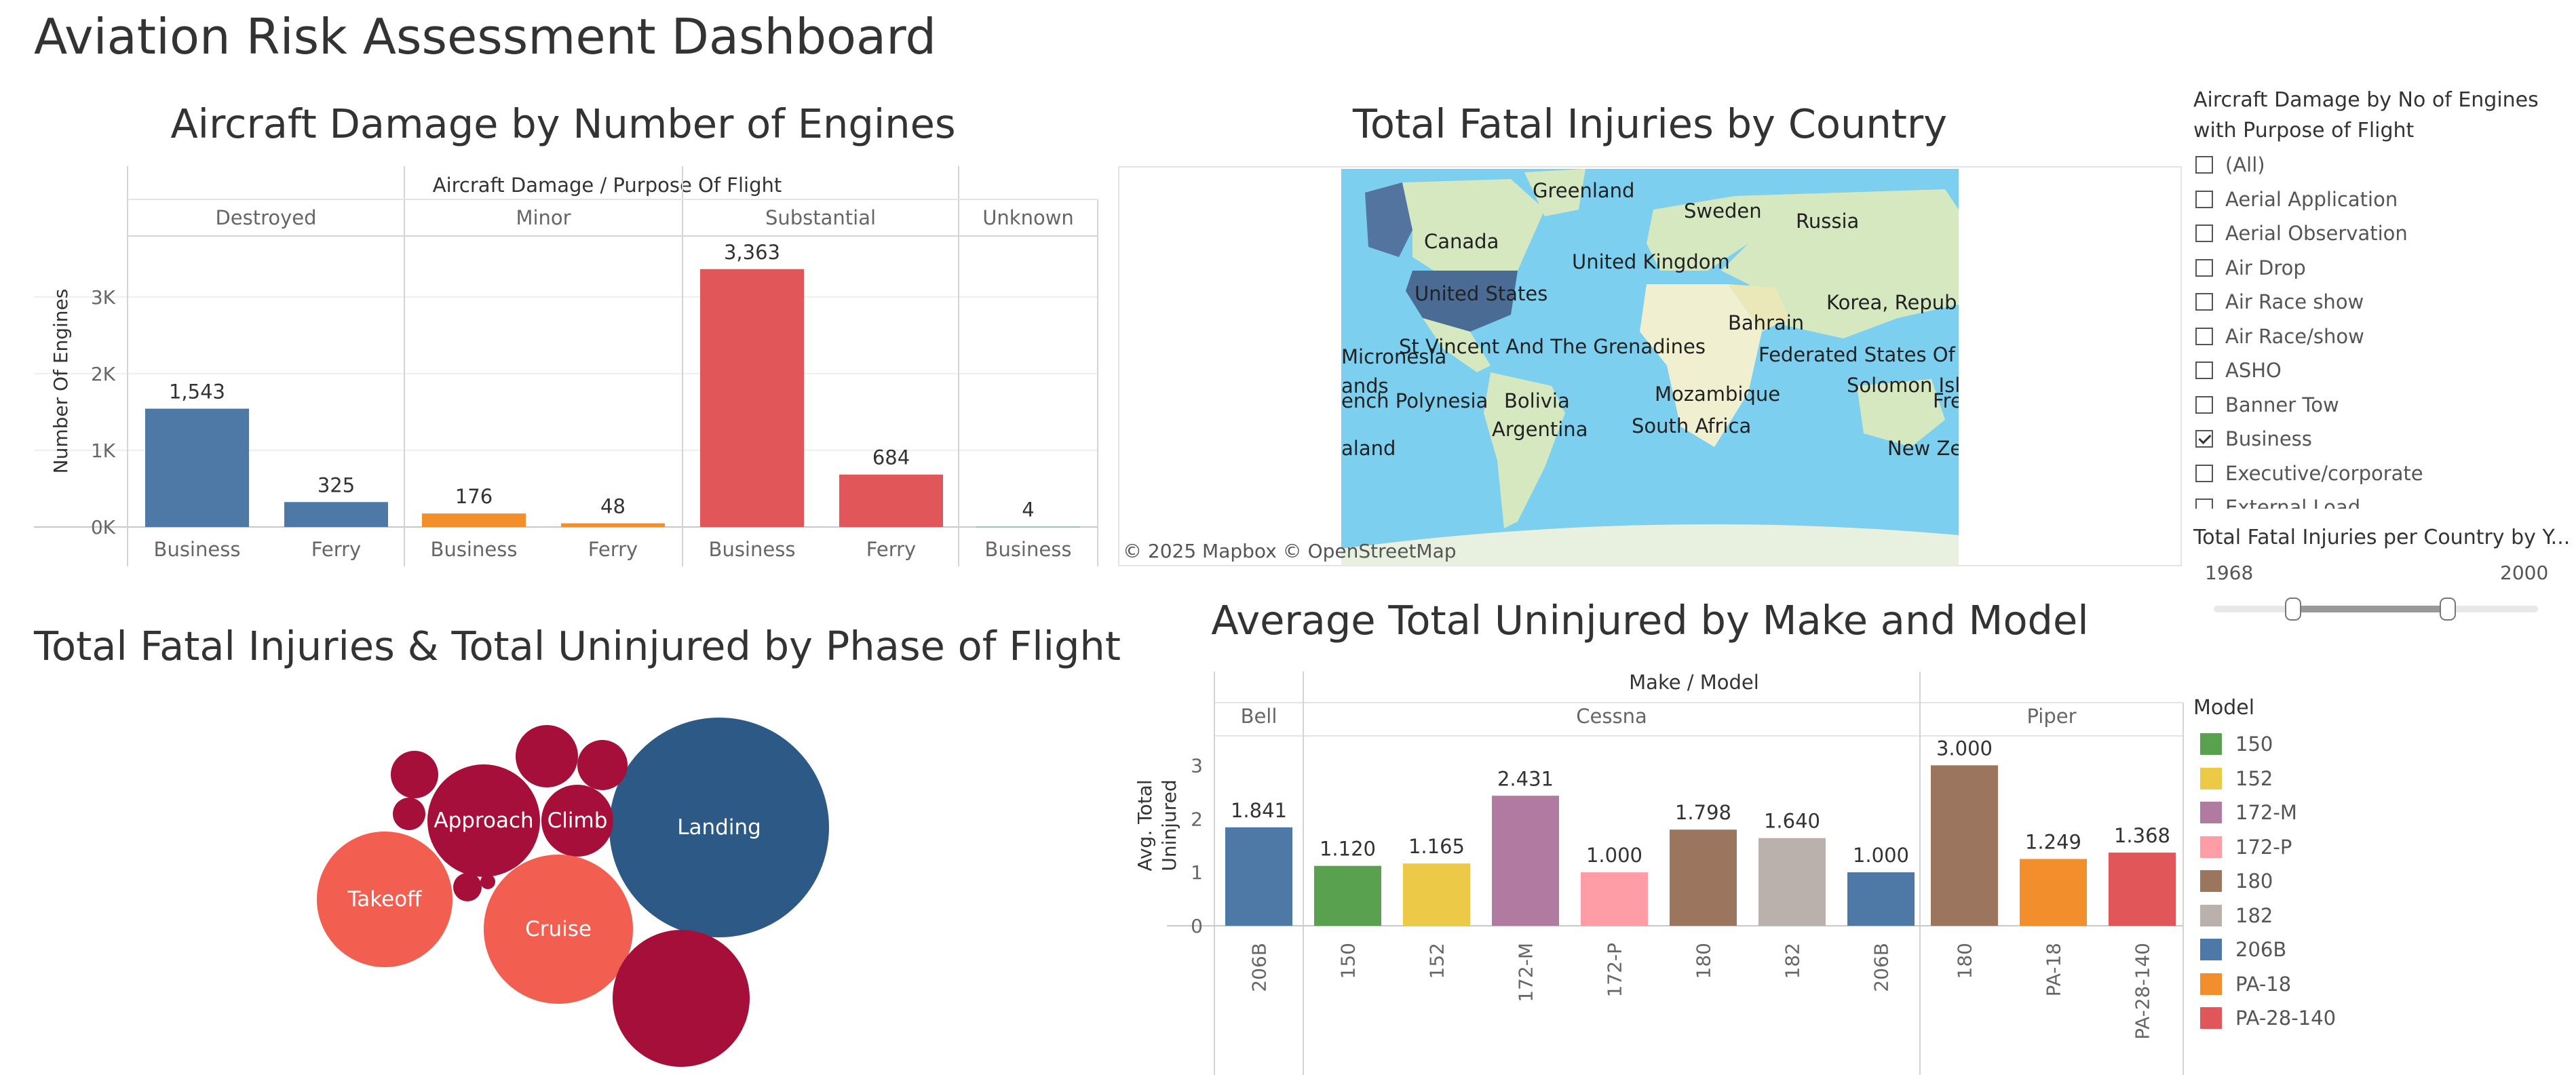  What do you see at coordinates (1828, 221) in the screenshot?
I see `map-label-russia: Russia` at bounding box center [1828, 221].